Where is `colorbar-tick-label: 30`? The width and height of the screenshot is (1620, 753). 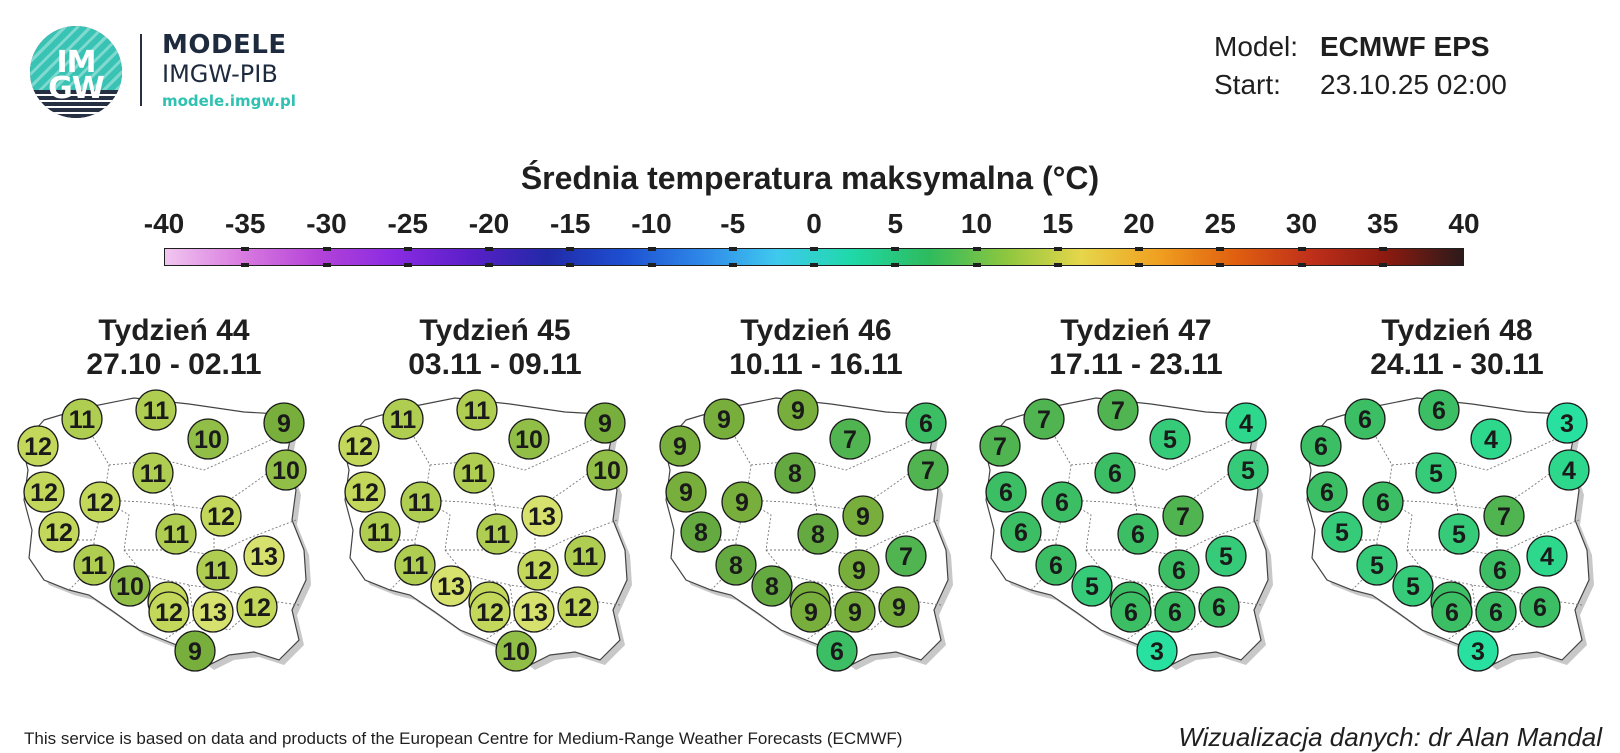 colorbar-tick-label: 30 is located at coordinates (1301, 223).